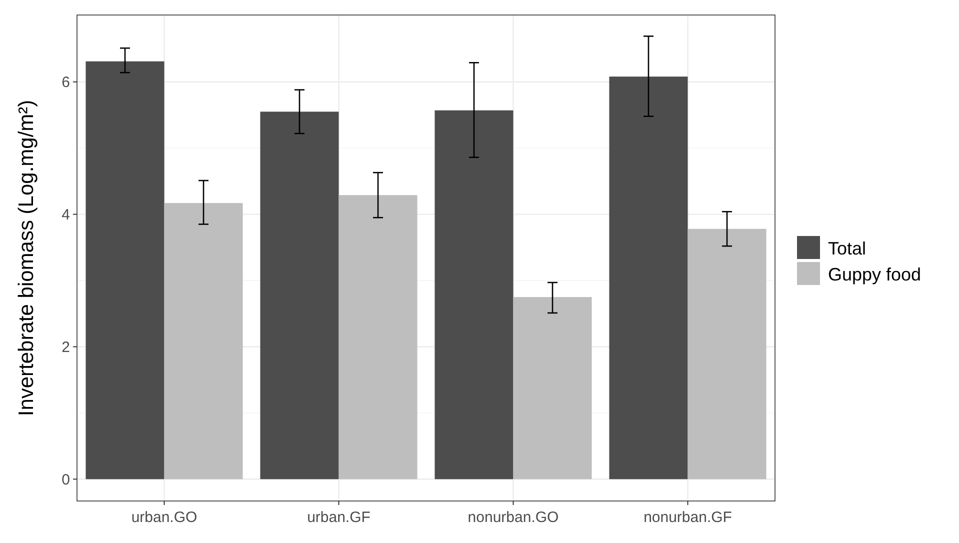 The width and height of the screenshot is (959, 543). Describe the element at coordinates (164, 517) in the screenshot. I see `x-tick-label: urban.GO` at that location.